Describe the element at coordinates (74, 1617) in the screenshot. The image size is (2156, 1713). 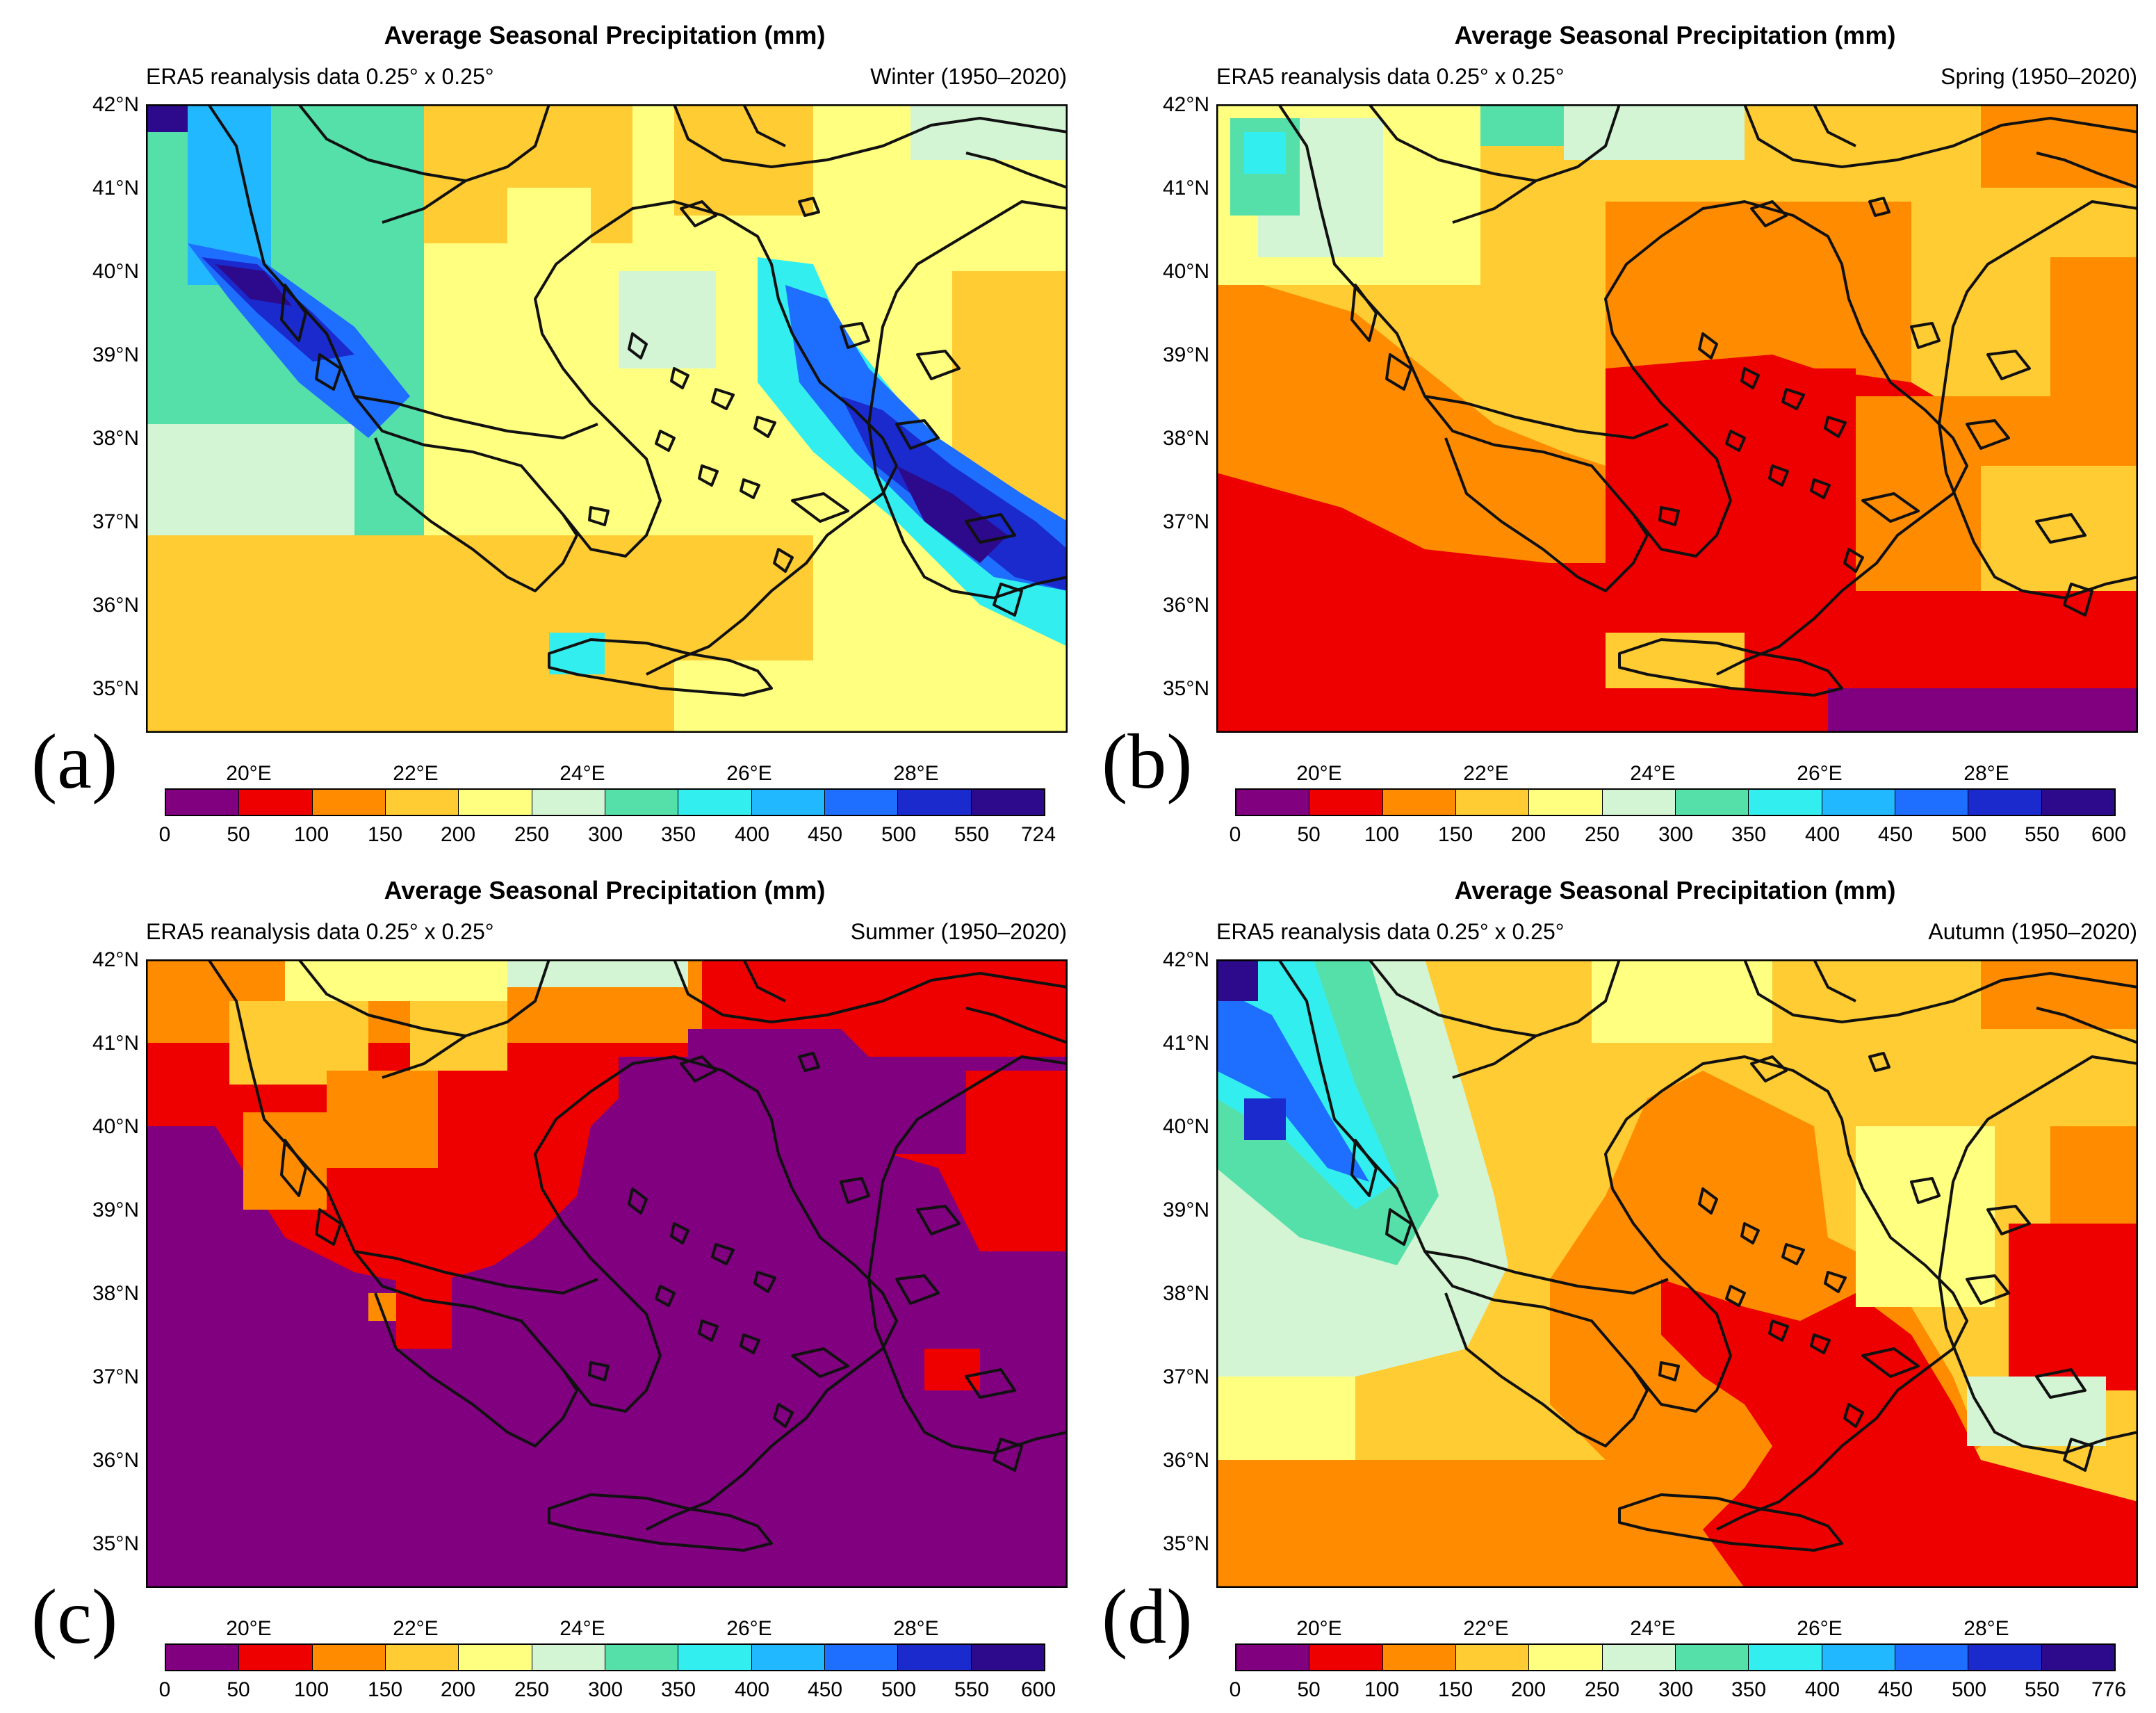
I see `panel-label: (c)` at that location.